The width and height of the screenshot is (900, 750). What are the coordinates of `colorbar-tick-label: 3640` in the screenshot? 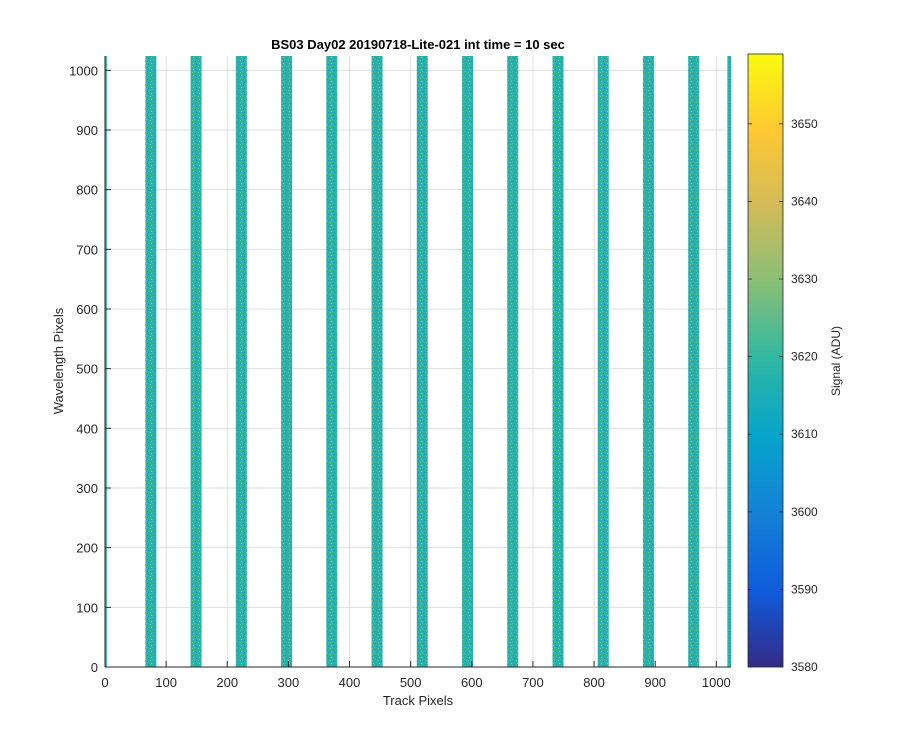 It's located at (804, 201).